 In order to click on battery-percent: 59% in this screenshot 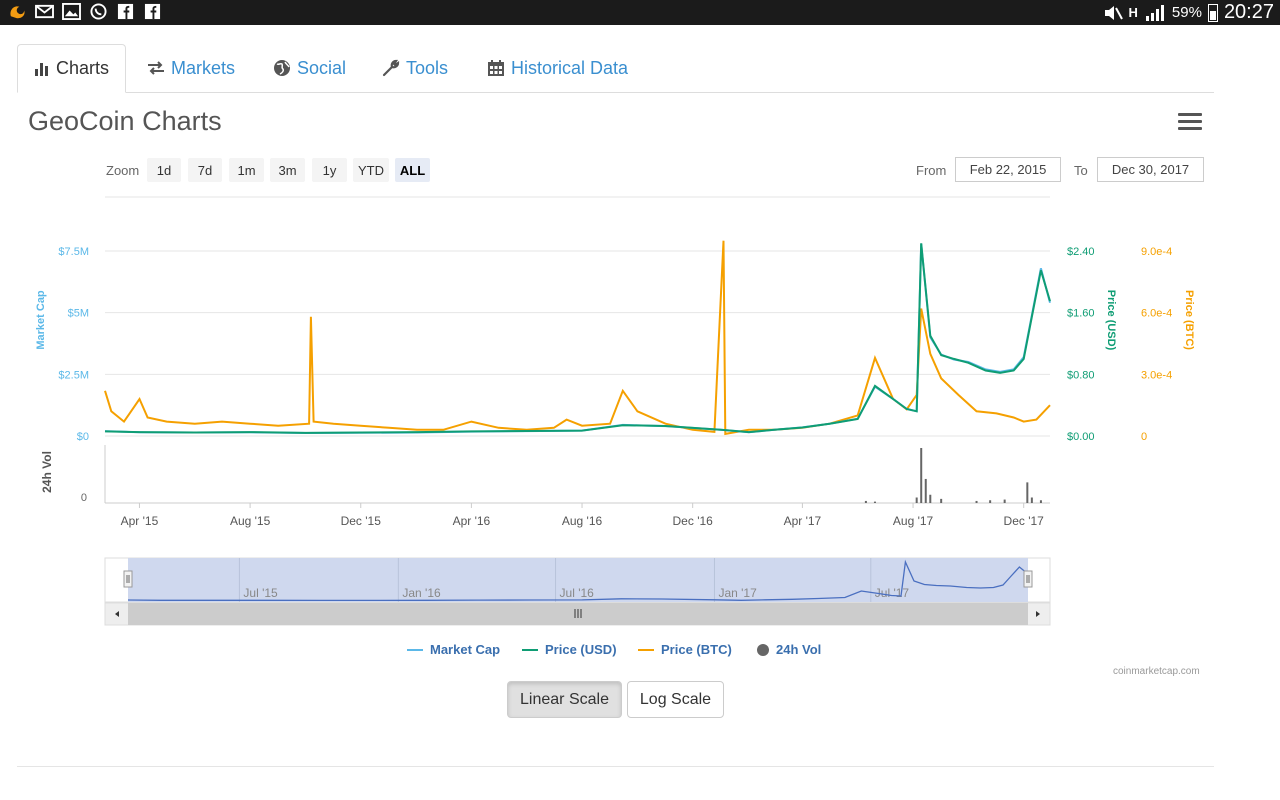, I will do `click(1186, 12)`.